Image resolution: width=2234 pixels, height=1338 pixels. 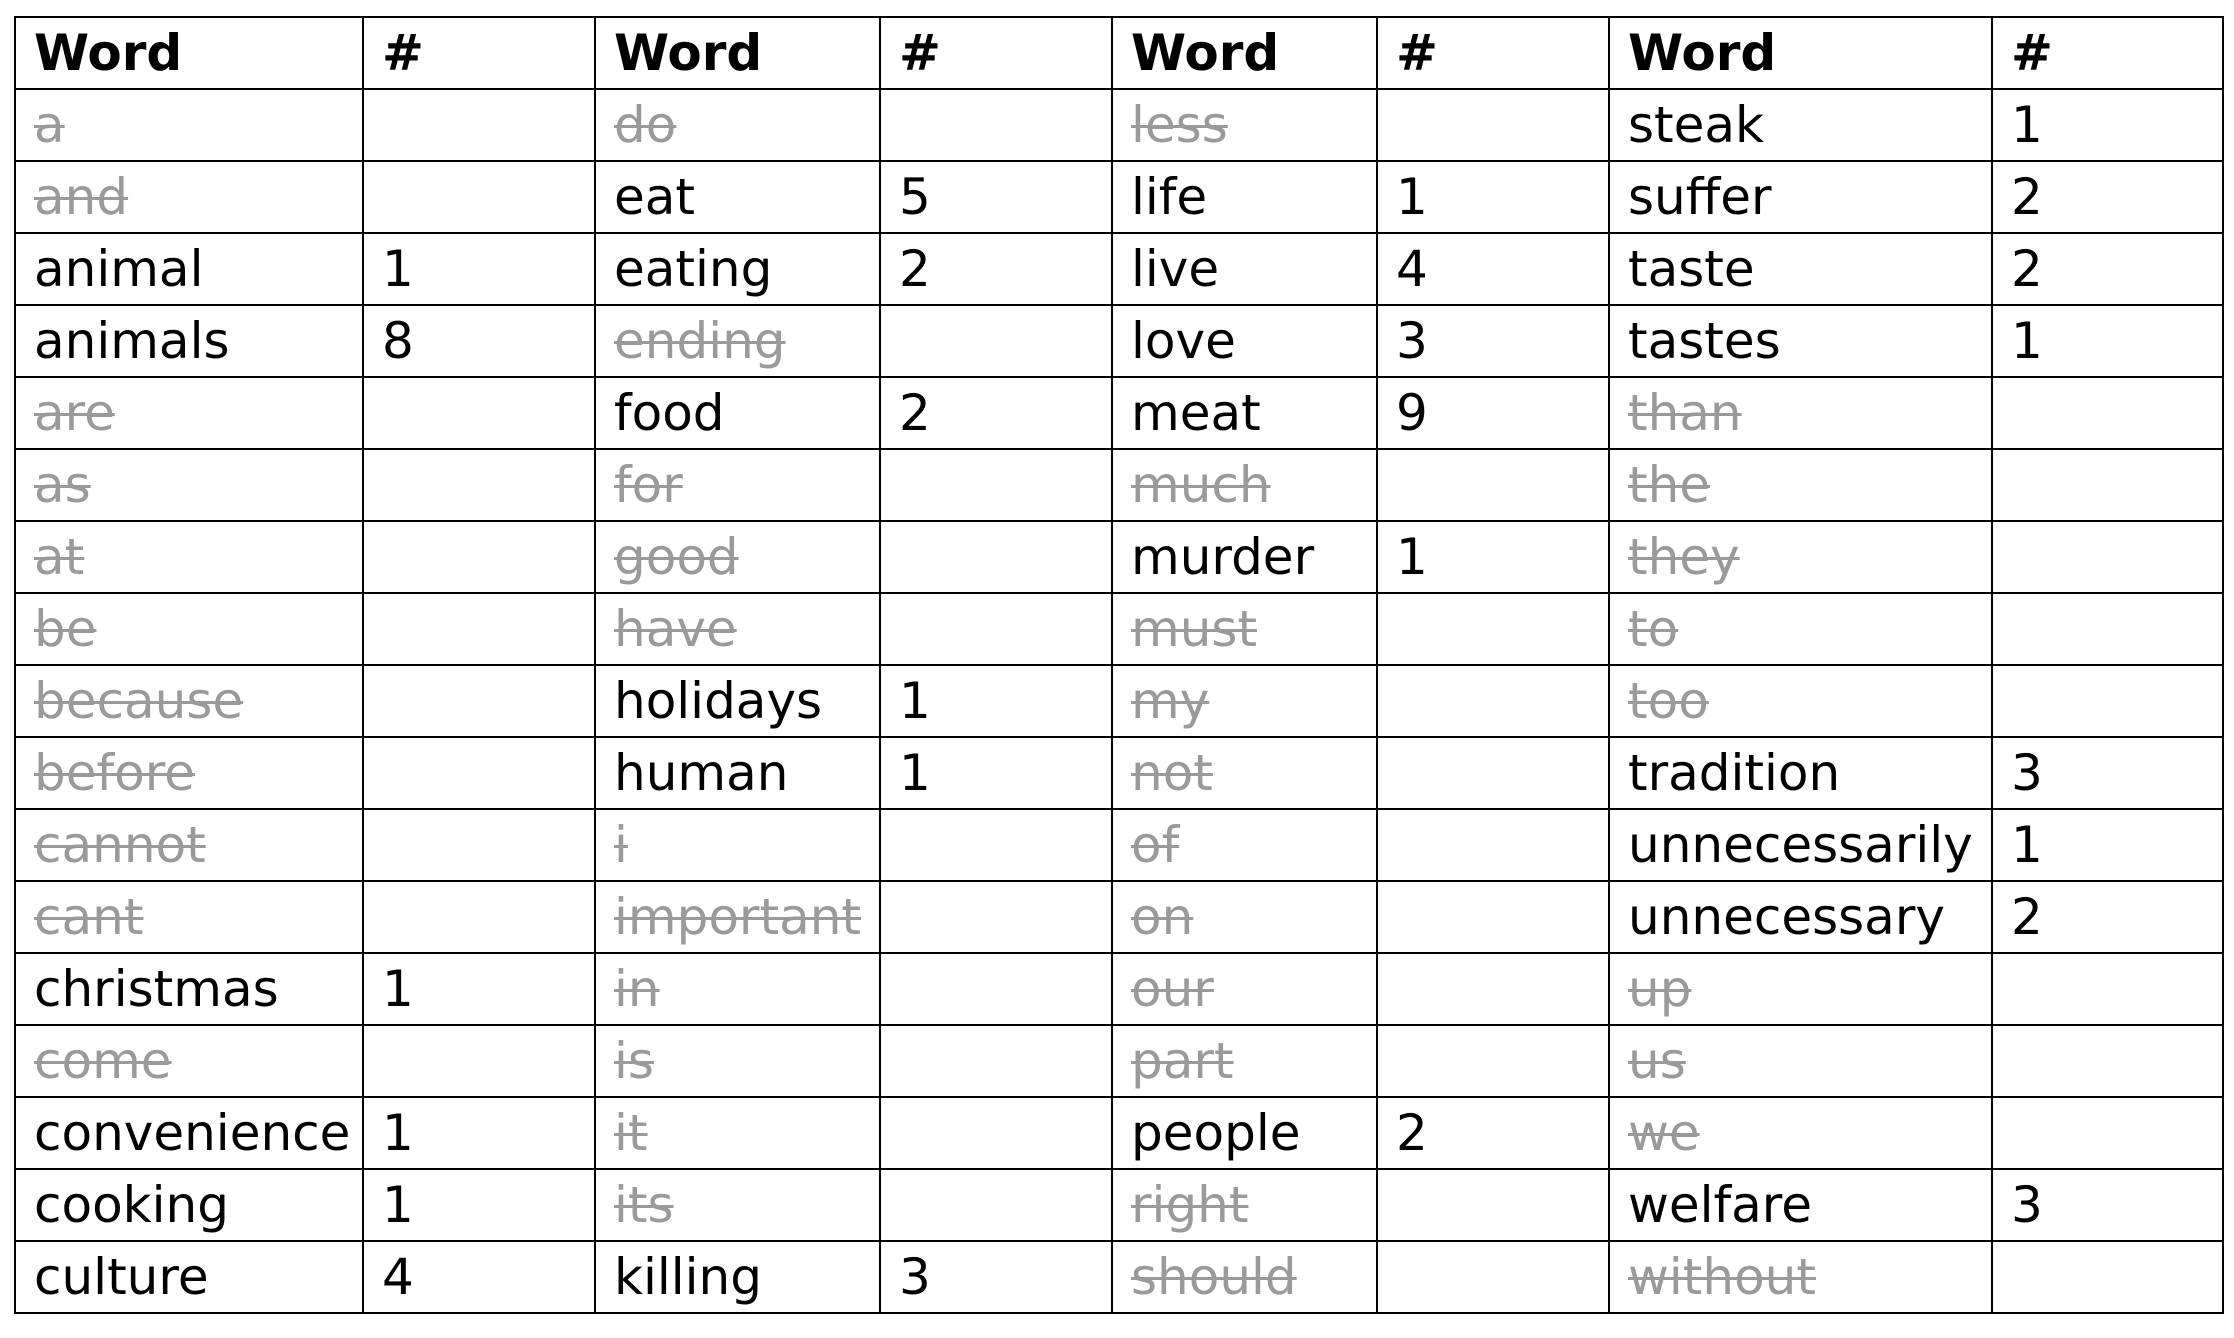 What do you see at coordinates (1800, 557) in the screenshot?
I see `word-cell: they` at bounding box center [1800, 557].